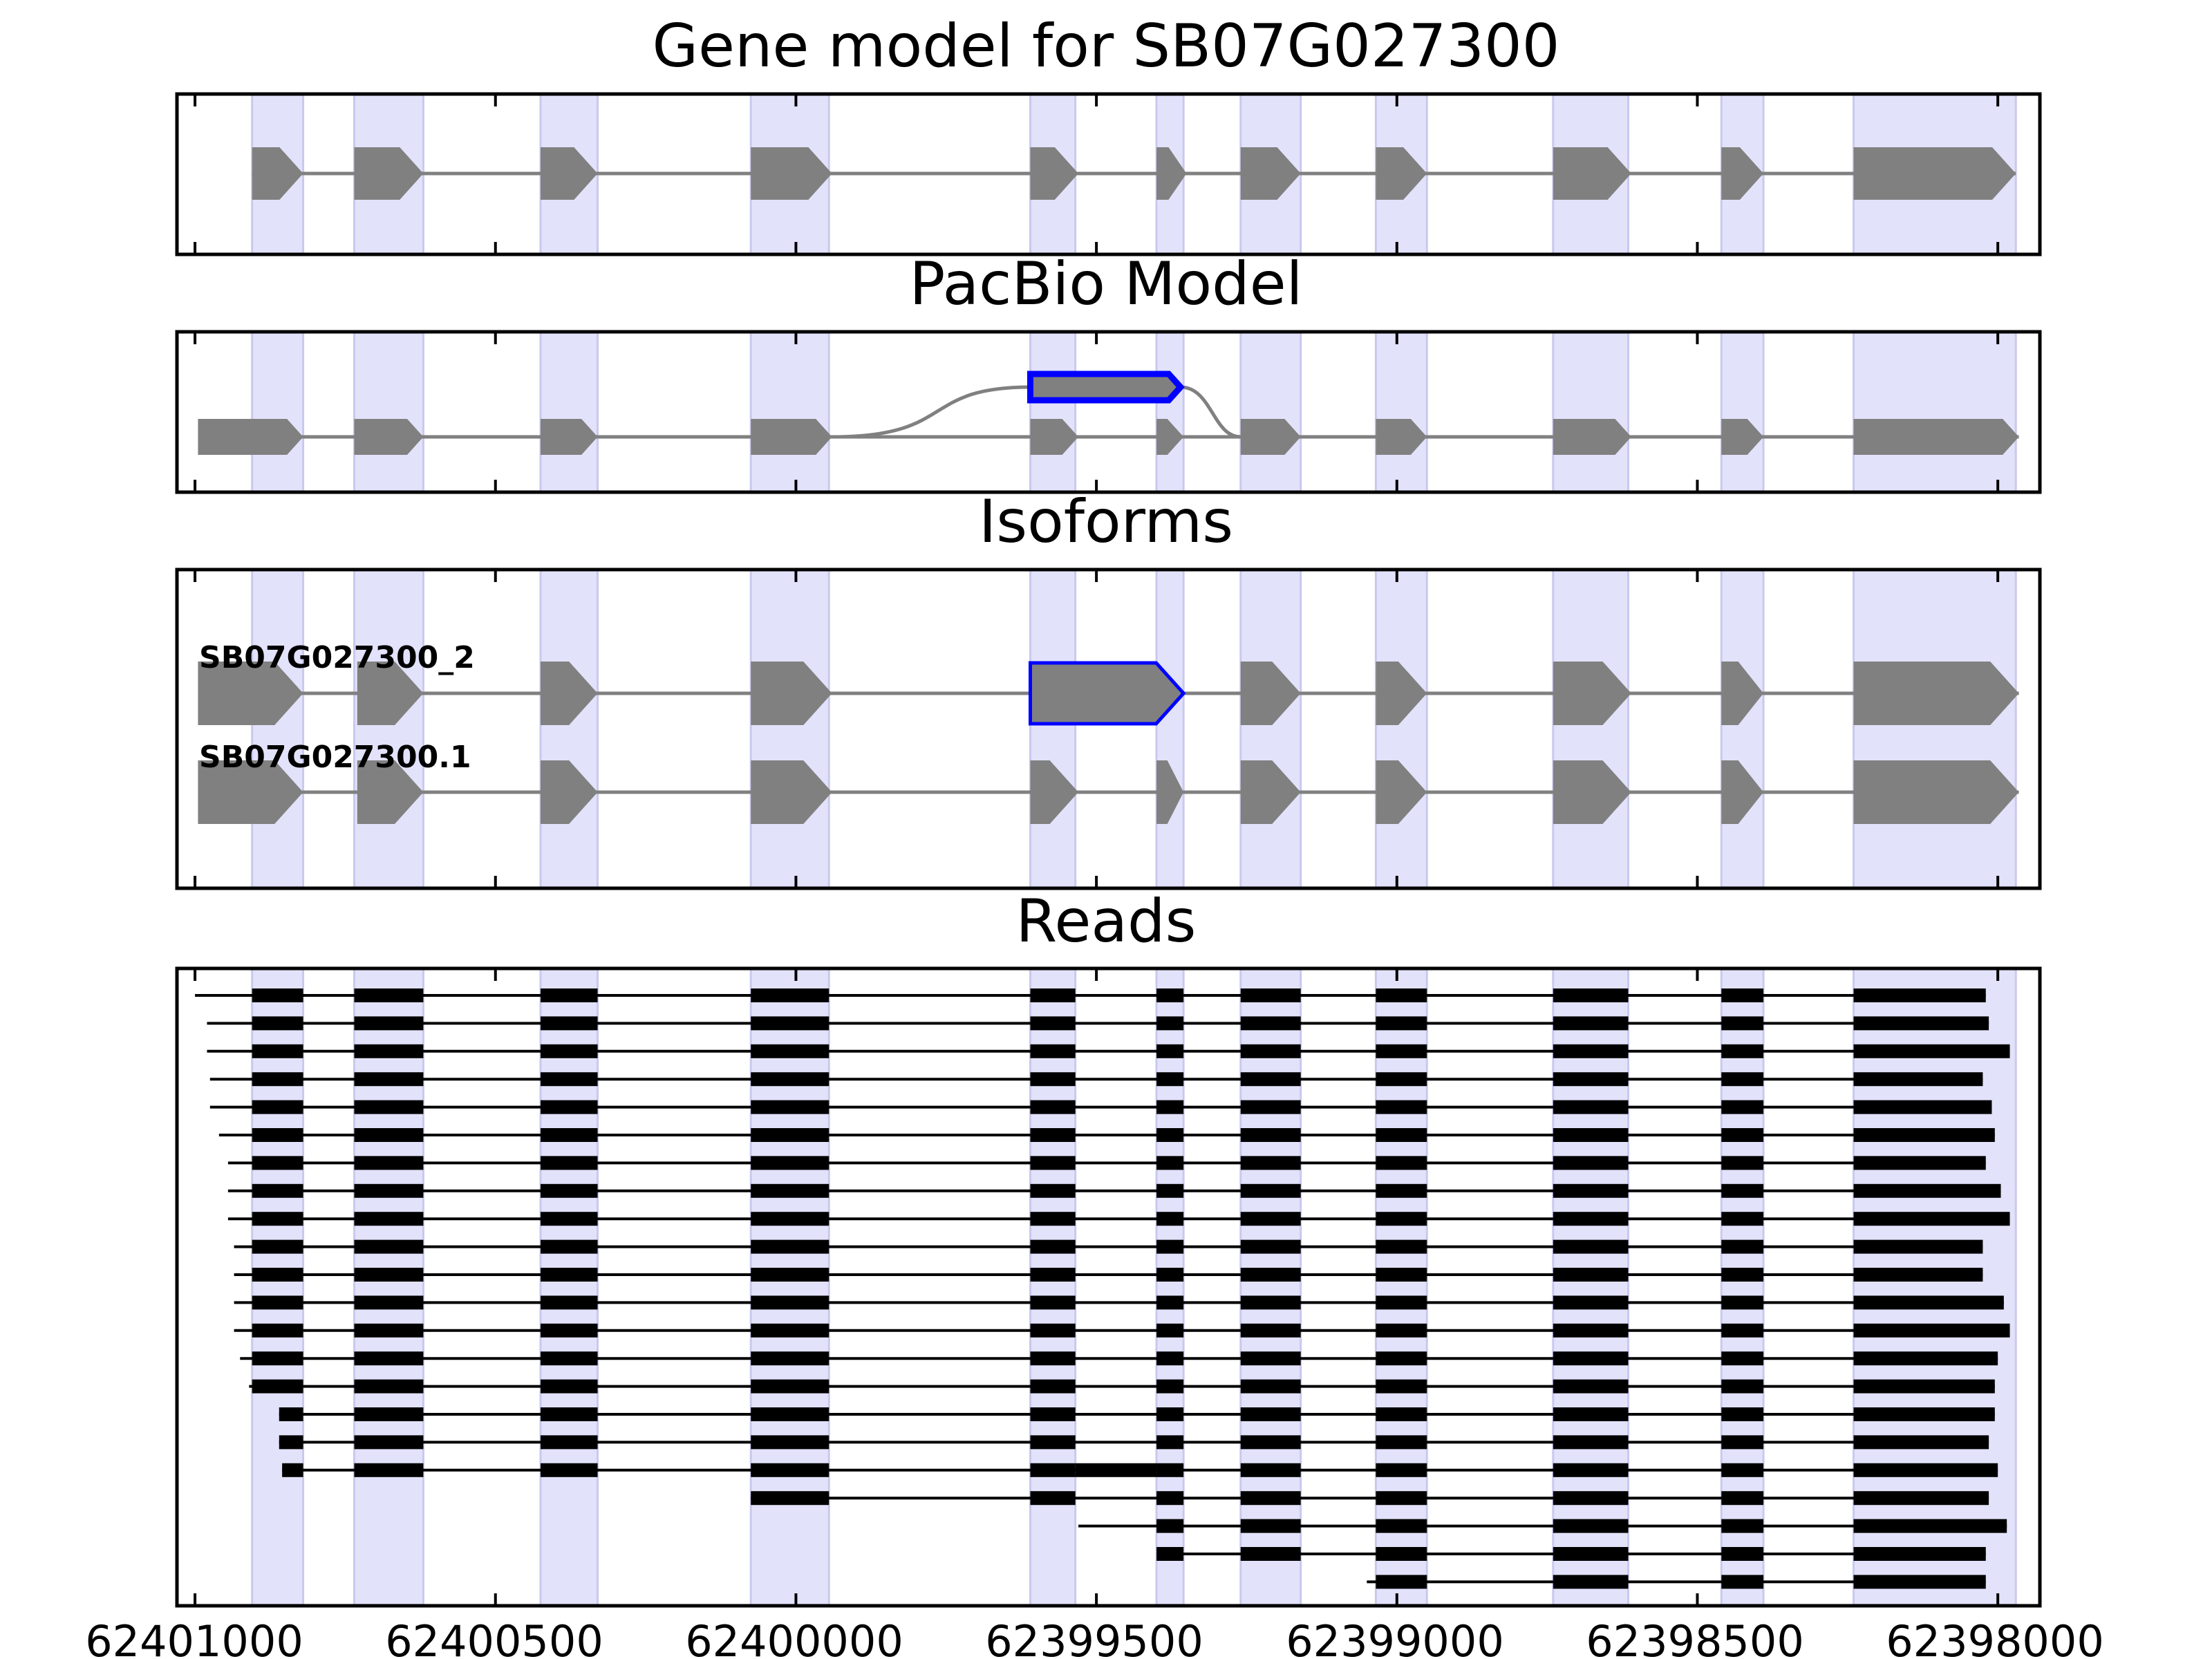  Describe the element at coordinates (1995, 1638) in the screenshot. I see `x-tick-label-62398000: 62398000` at that location.